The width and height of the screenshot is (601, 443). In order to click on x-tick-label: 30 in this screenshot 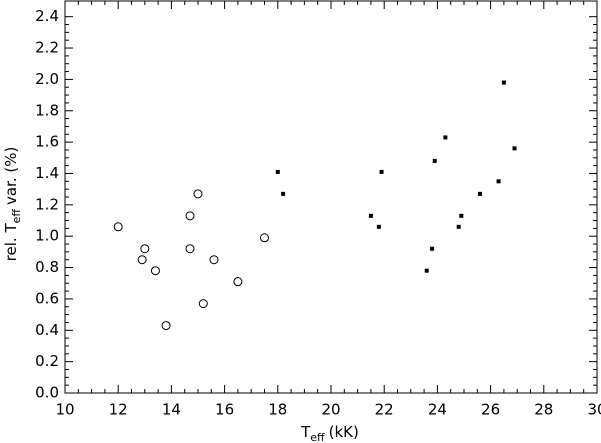, I will do `click(594, 410)`.